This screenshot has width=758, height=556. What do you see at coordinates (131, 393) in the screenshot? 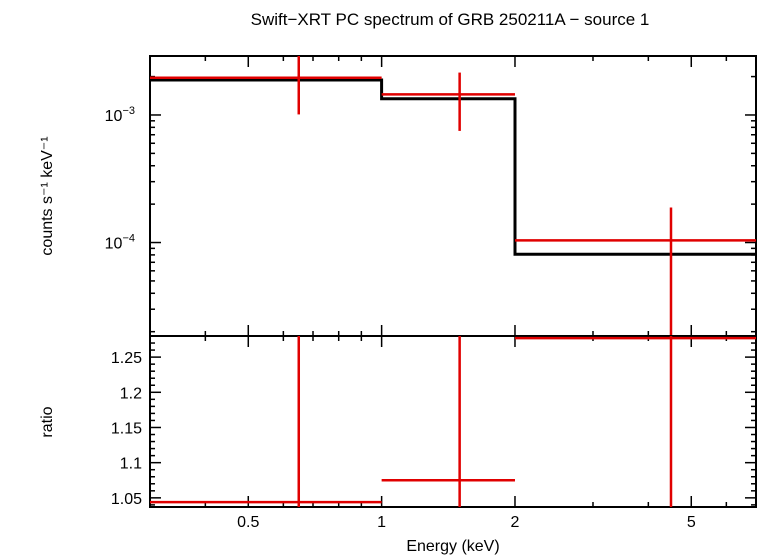
I see `y-tick-label: 1.2` at bounding box center [131, 393].